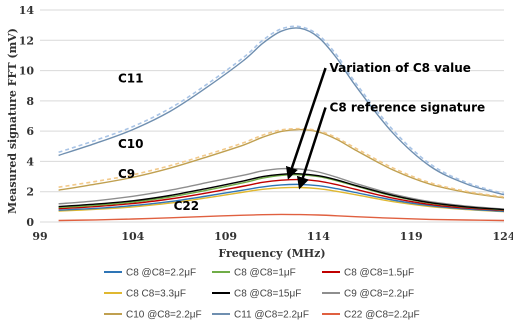  Describe the element at coordinates (161, 273) in the screenshot. I see `legend-label: C8 @C8=2.2μF` at that location.